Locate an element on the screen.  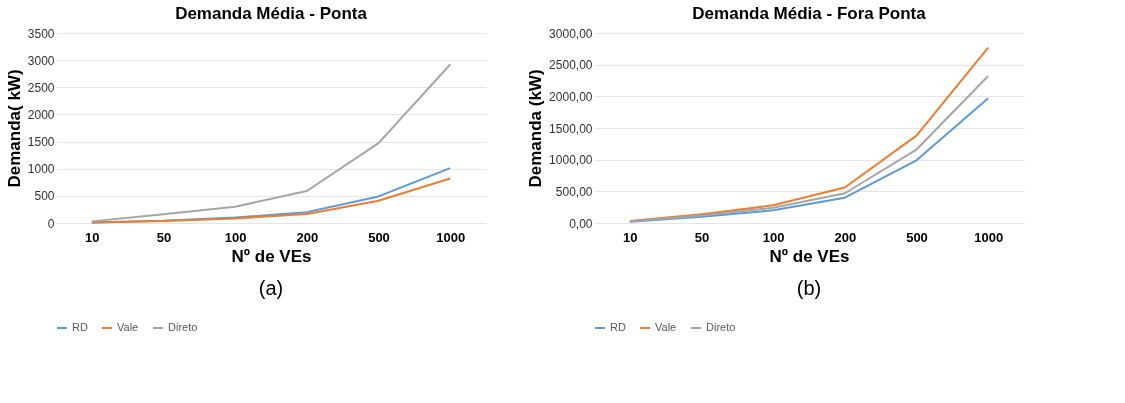
y-tick-label: 2000 is located at coordinates (41, 114).